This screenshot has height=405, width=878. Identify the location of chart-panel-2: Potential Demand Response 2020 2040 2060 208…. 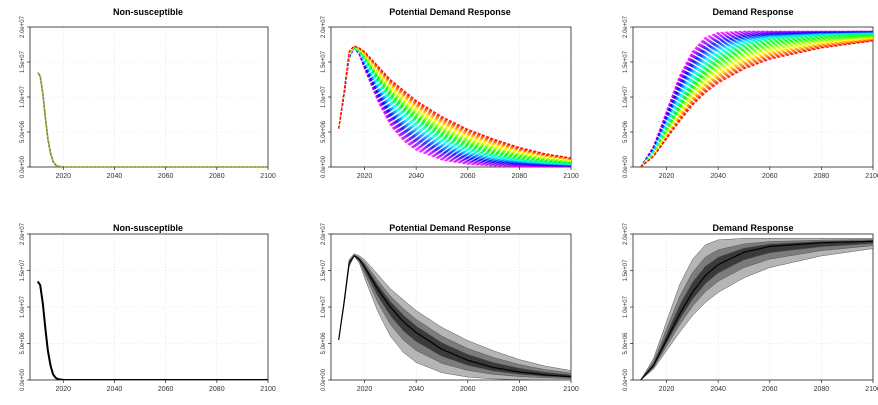
(450, 93).